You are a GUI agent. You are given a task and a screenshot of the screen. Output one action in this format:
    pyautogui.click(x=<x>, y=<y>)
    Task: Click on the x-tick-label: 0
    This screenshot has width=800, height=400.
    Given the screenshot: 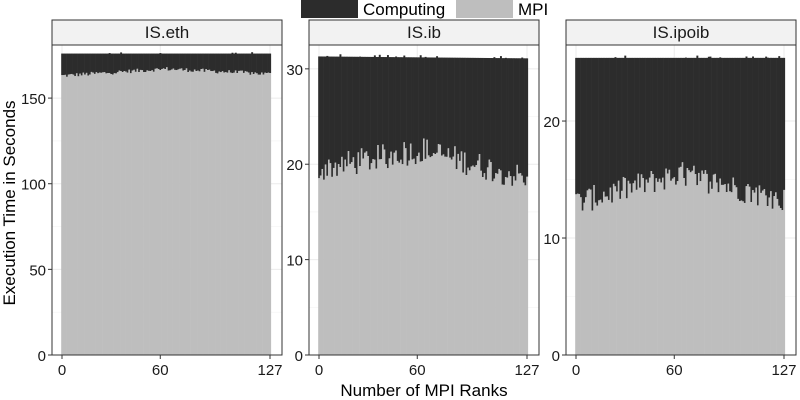 What is the action you would take?
    pyautogui.click(x=319, y=370)
    